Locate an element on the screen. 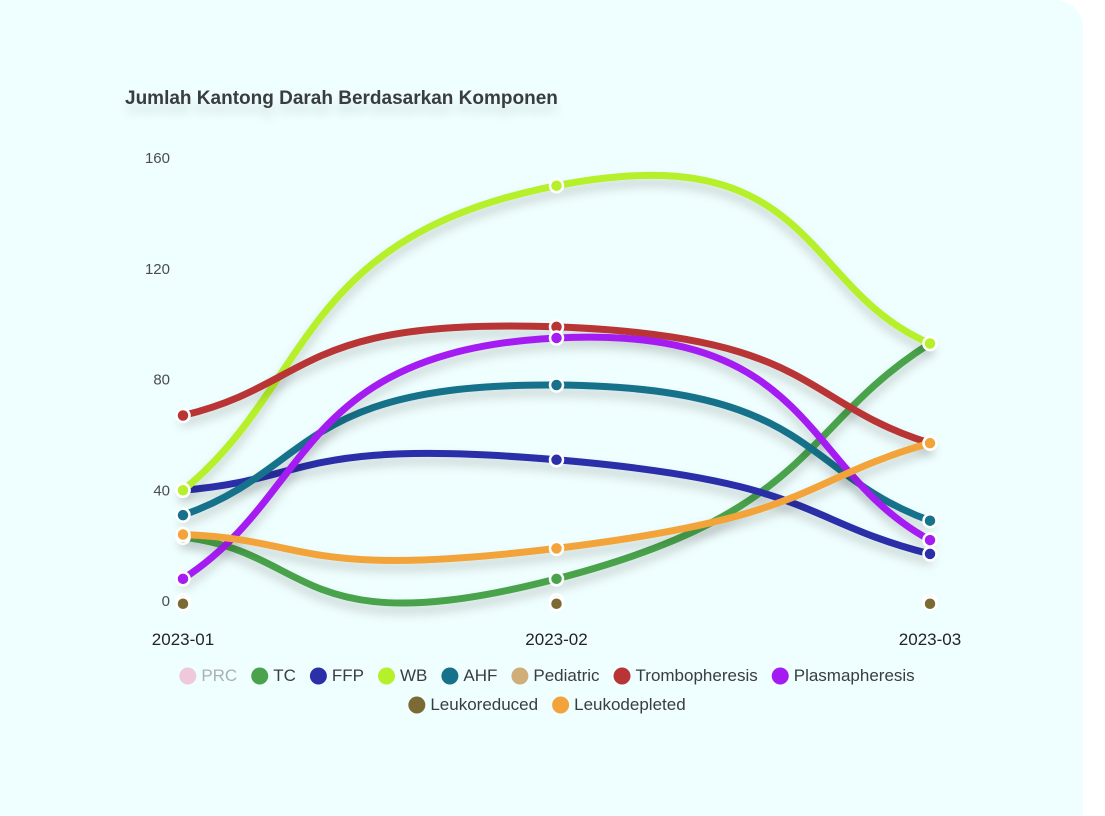 The image size is (1105, 816). y-tick-label: 120 is located at coordinates (157, 269).